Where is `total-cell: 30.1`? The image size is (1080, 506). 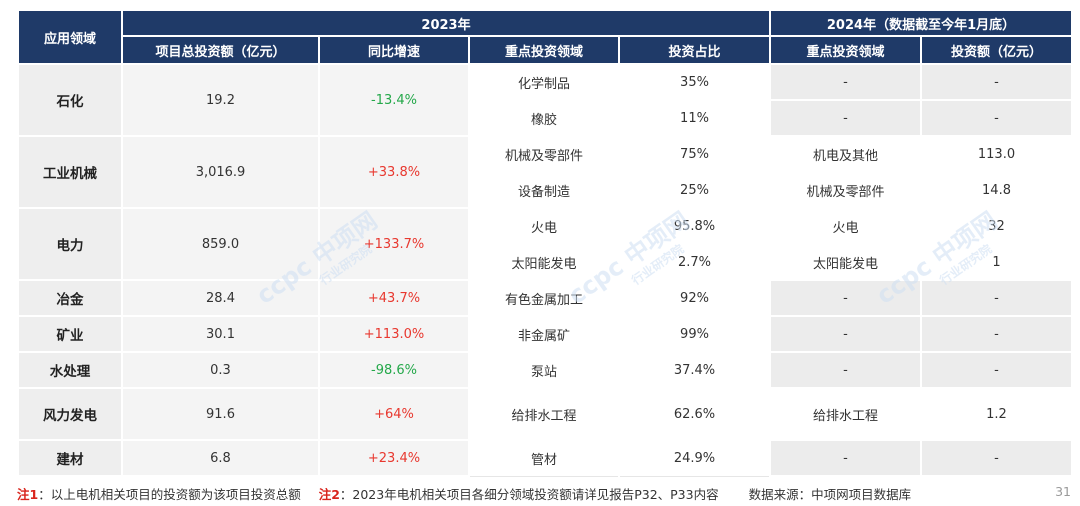 total-cell: 30.1 is located at coordinates (220, 334).